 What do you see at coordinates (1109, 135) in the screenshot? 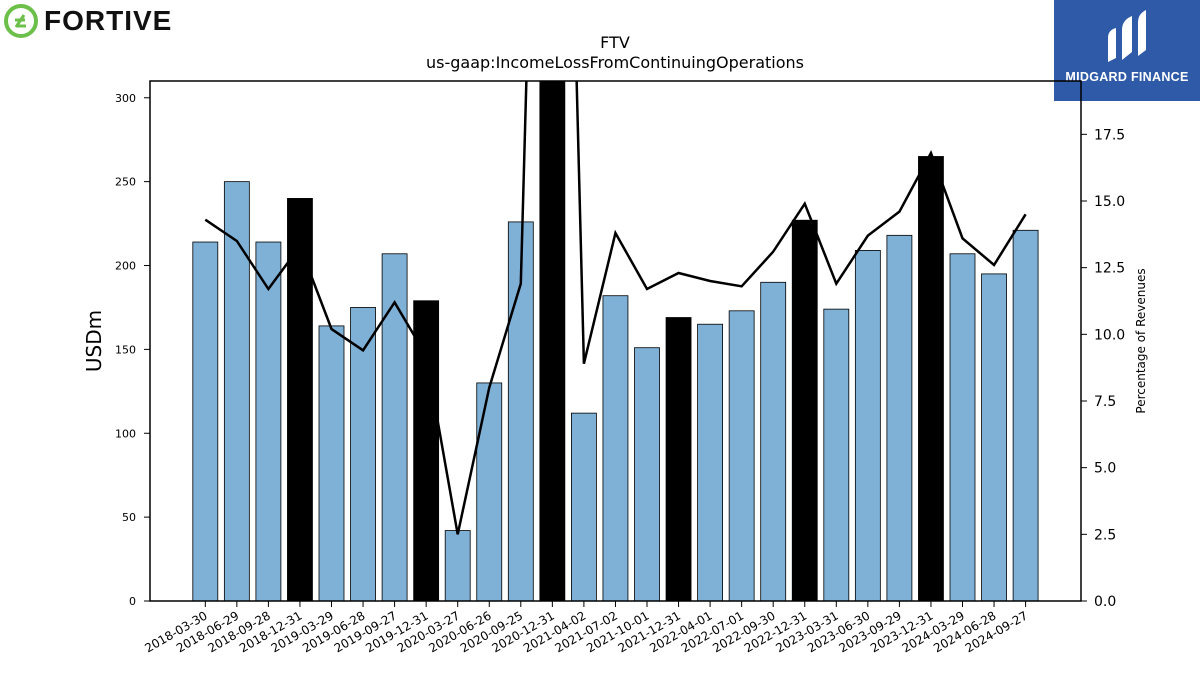
I see `y2-tick-label: 17.5` at bounding box center [1109, 135].